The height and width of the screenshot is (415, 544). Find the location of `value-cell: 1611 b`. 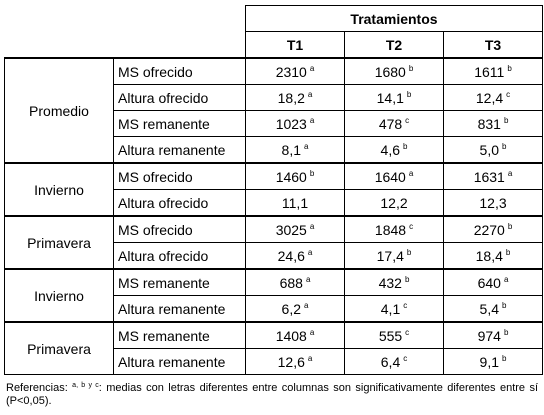

value-cell: 1611 b is located at coordinates (493, 71).